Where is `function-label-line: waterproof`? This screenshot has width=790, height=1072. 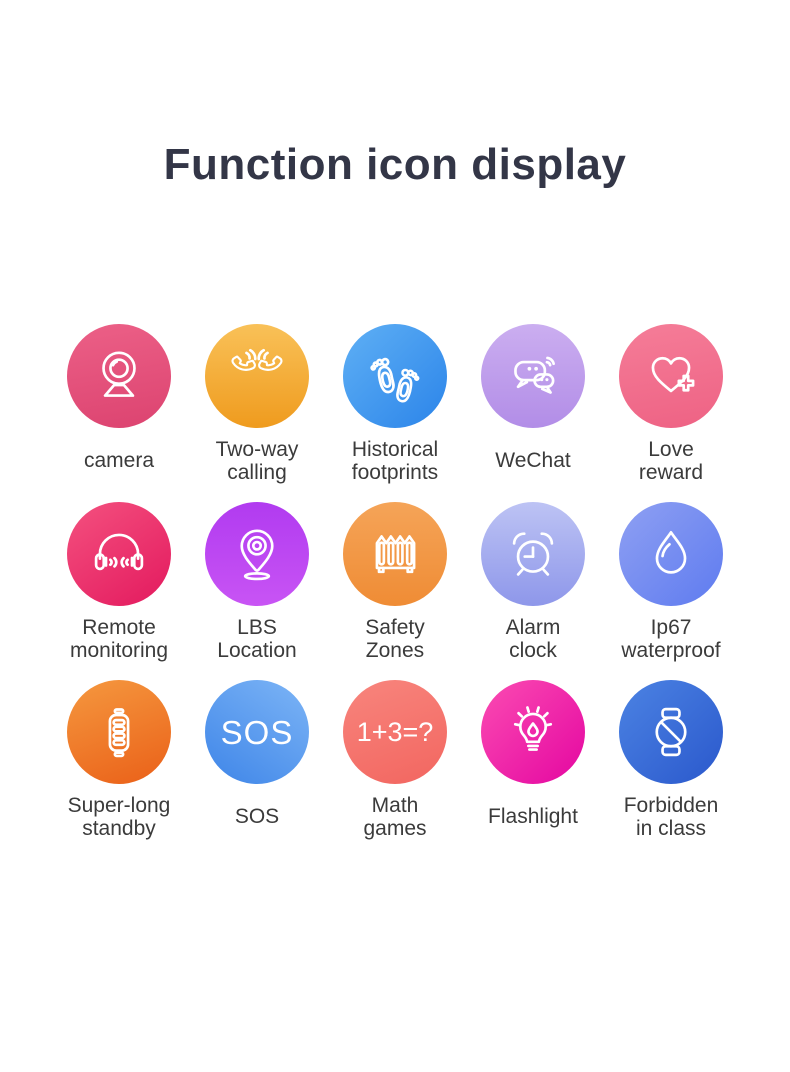 function-label-line: waterproof is located at coordinates (671, 650).